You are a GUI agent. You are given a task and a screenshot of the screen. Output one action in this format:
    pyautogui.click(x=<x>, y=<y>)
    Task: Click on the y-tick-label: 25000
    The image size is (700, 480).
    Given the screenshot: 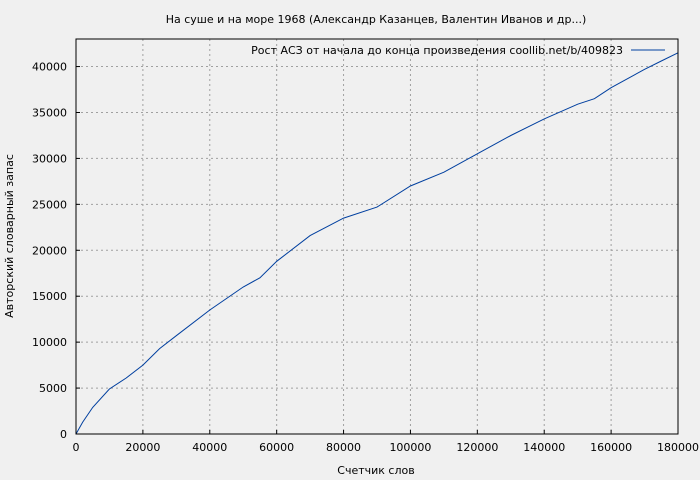 What is the action you would take?
    pyautogui.click(x=49, y=204)
    